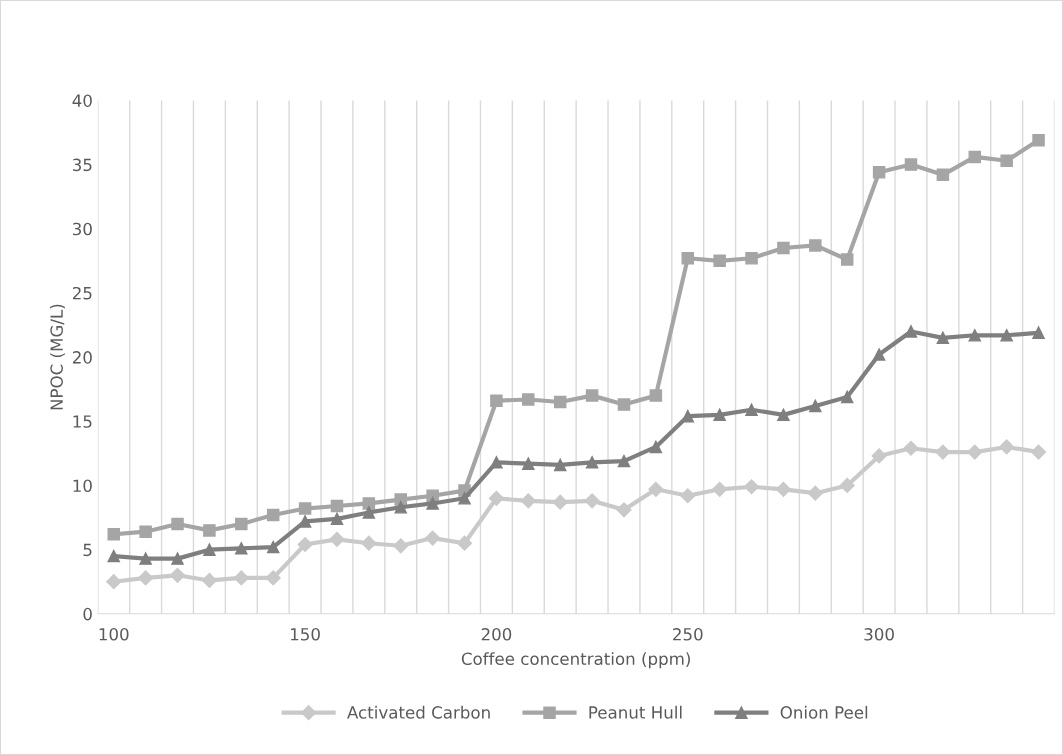  Describe the element at coordinates (82, 293) in the screenshot. I see `y-tick-label: 25` at that location.